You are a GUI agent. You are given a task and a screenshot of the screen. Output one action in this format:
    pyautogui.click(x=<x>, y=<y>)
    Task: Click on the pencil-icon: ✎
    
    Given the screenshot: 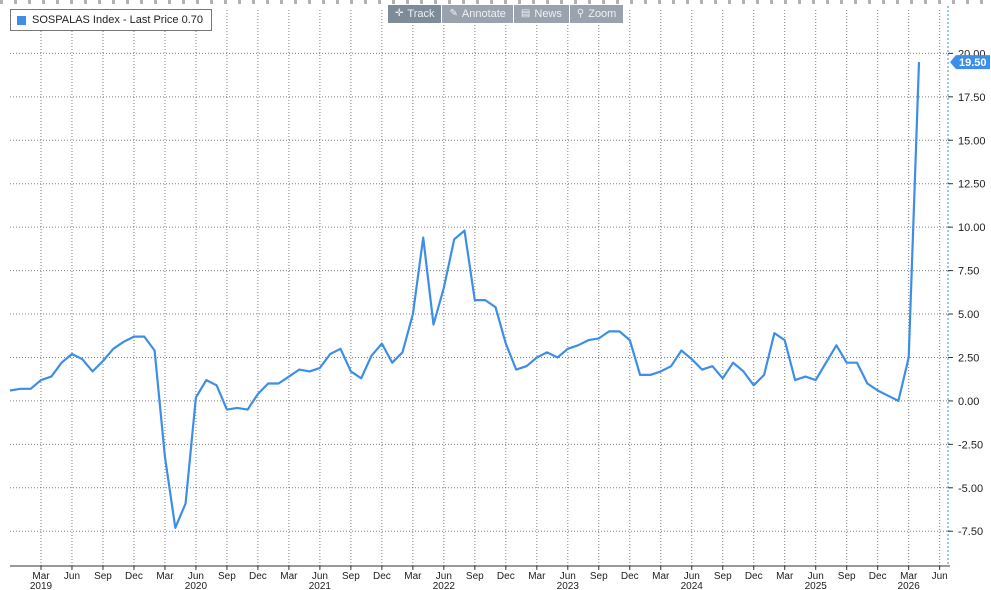 What is the action you would take?
    pyautogui.click(x=453, y=13)
    